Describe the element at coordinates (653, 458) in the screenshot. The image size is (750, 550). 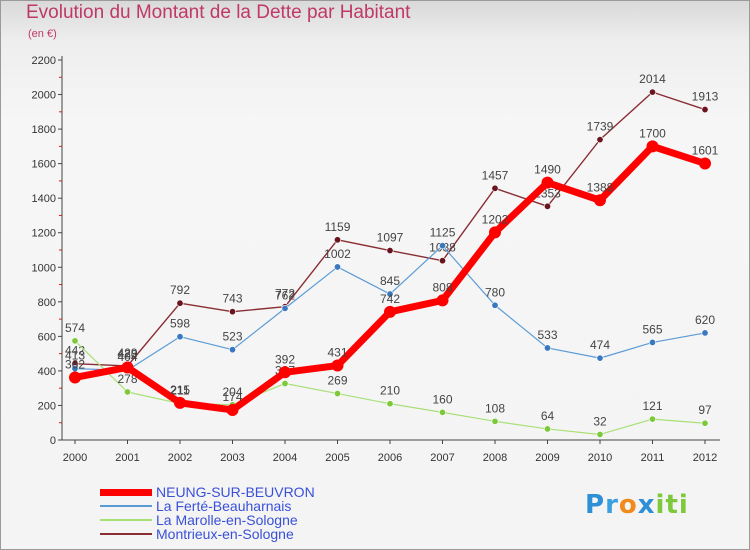
I see `x-tick-label: 2011` at that location.